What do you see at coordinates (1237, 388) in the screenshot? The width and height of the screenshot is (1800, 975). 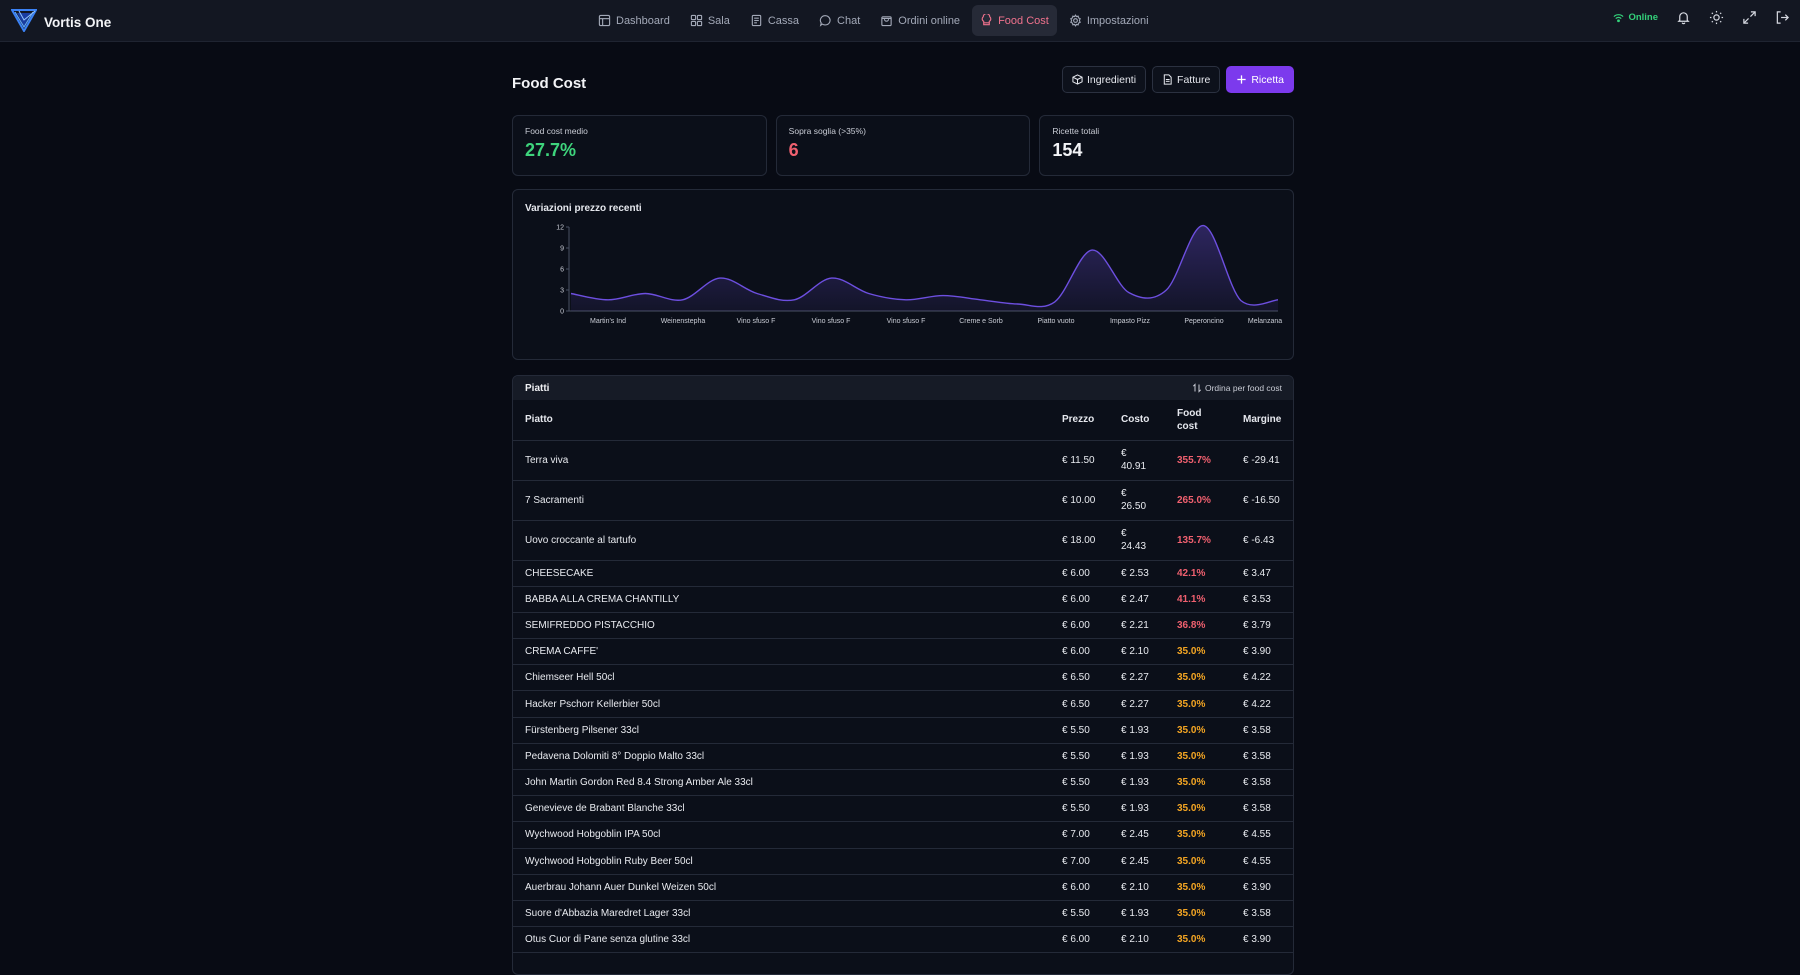 I see `sort-by-food-cost-button: Ordina per food cost` at bounding box center [1237, 388].